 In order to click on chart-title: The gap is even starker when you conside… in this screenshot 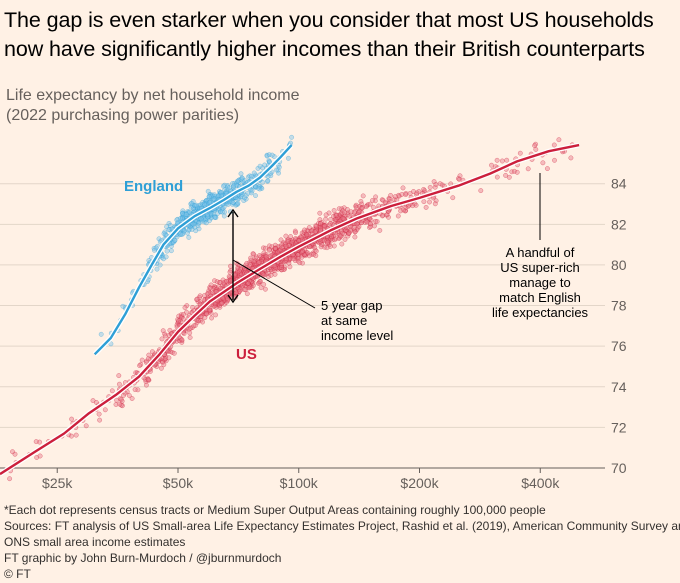, I will do `click(329, 34)`.